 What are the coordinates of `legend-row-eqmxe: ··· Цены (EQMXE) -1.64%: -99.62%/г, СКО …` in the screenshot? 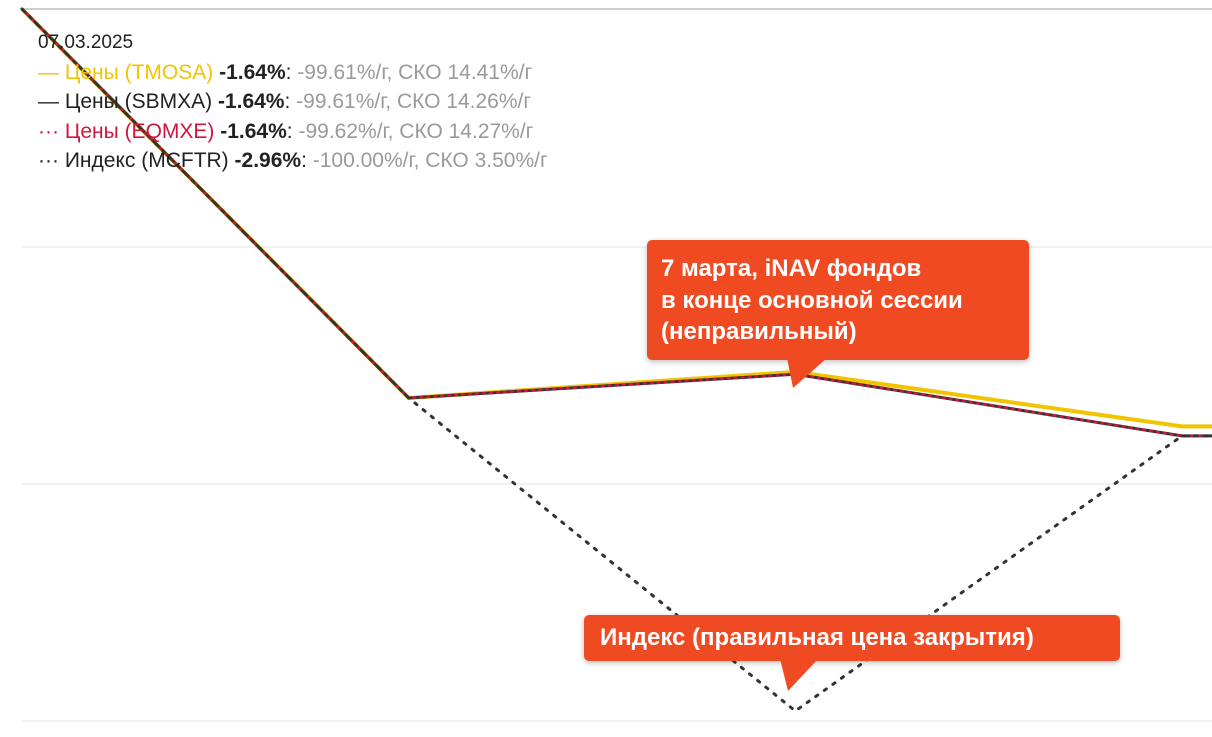 It's located at (293, 132).